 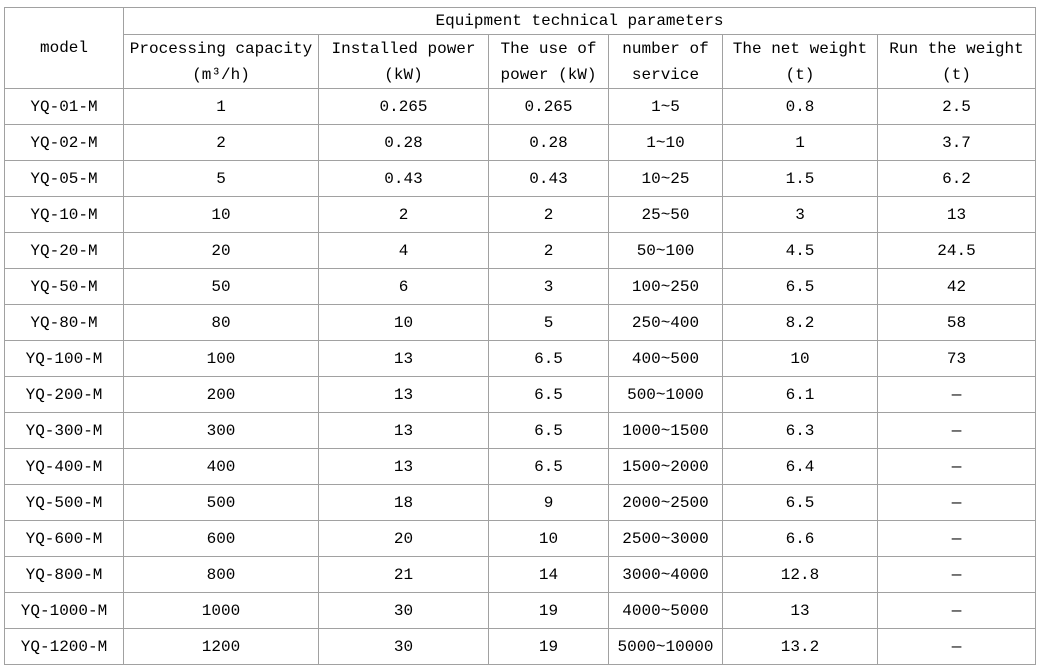 What do you see at coordinates (665, 646) in the screenshot?
I see `value-cell: 5000~10000` at bounding box center [665, 646].